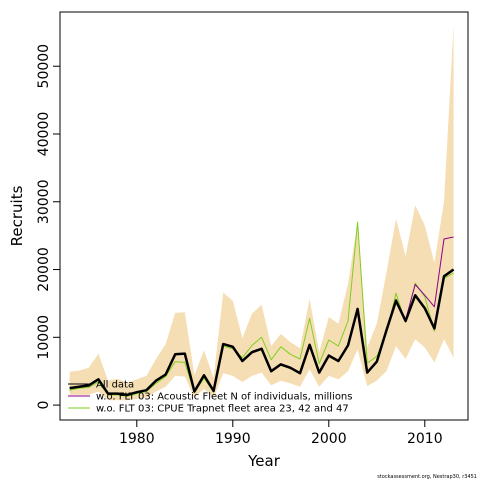 This screenshot has width=480, height=480. I want to click on x-tick-label: 2010, so click(425, 439).